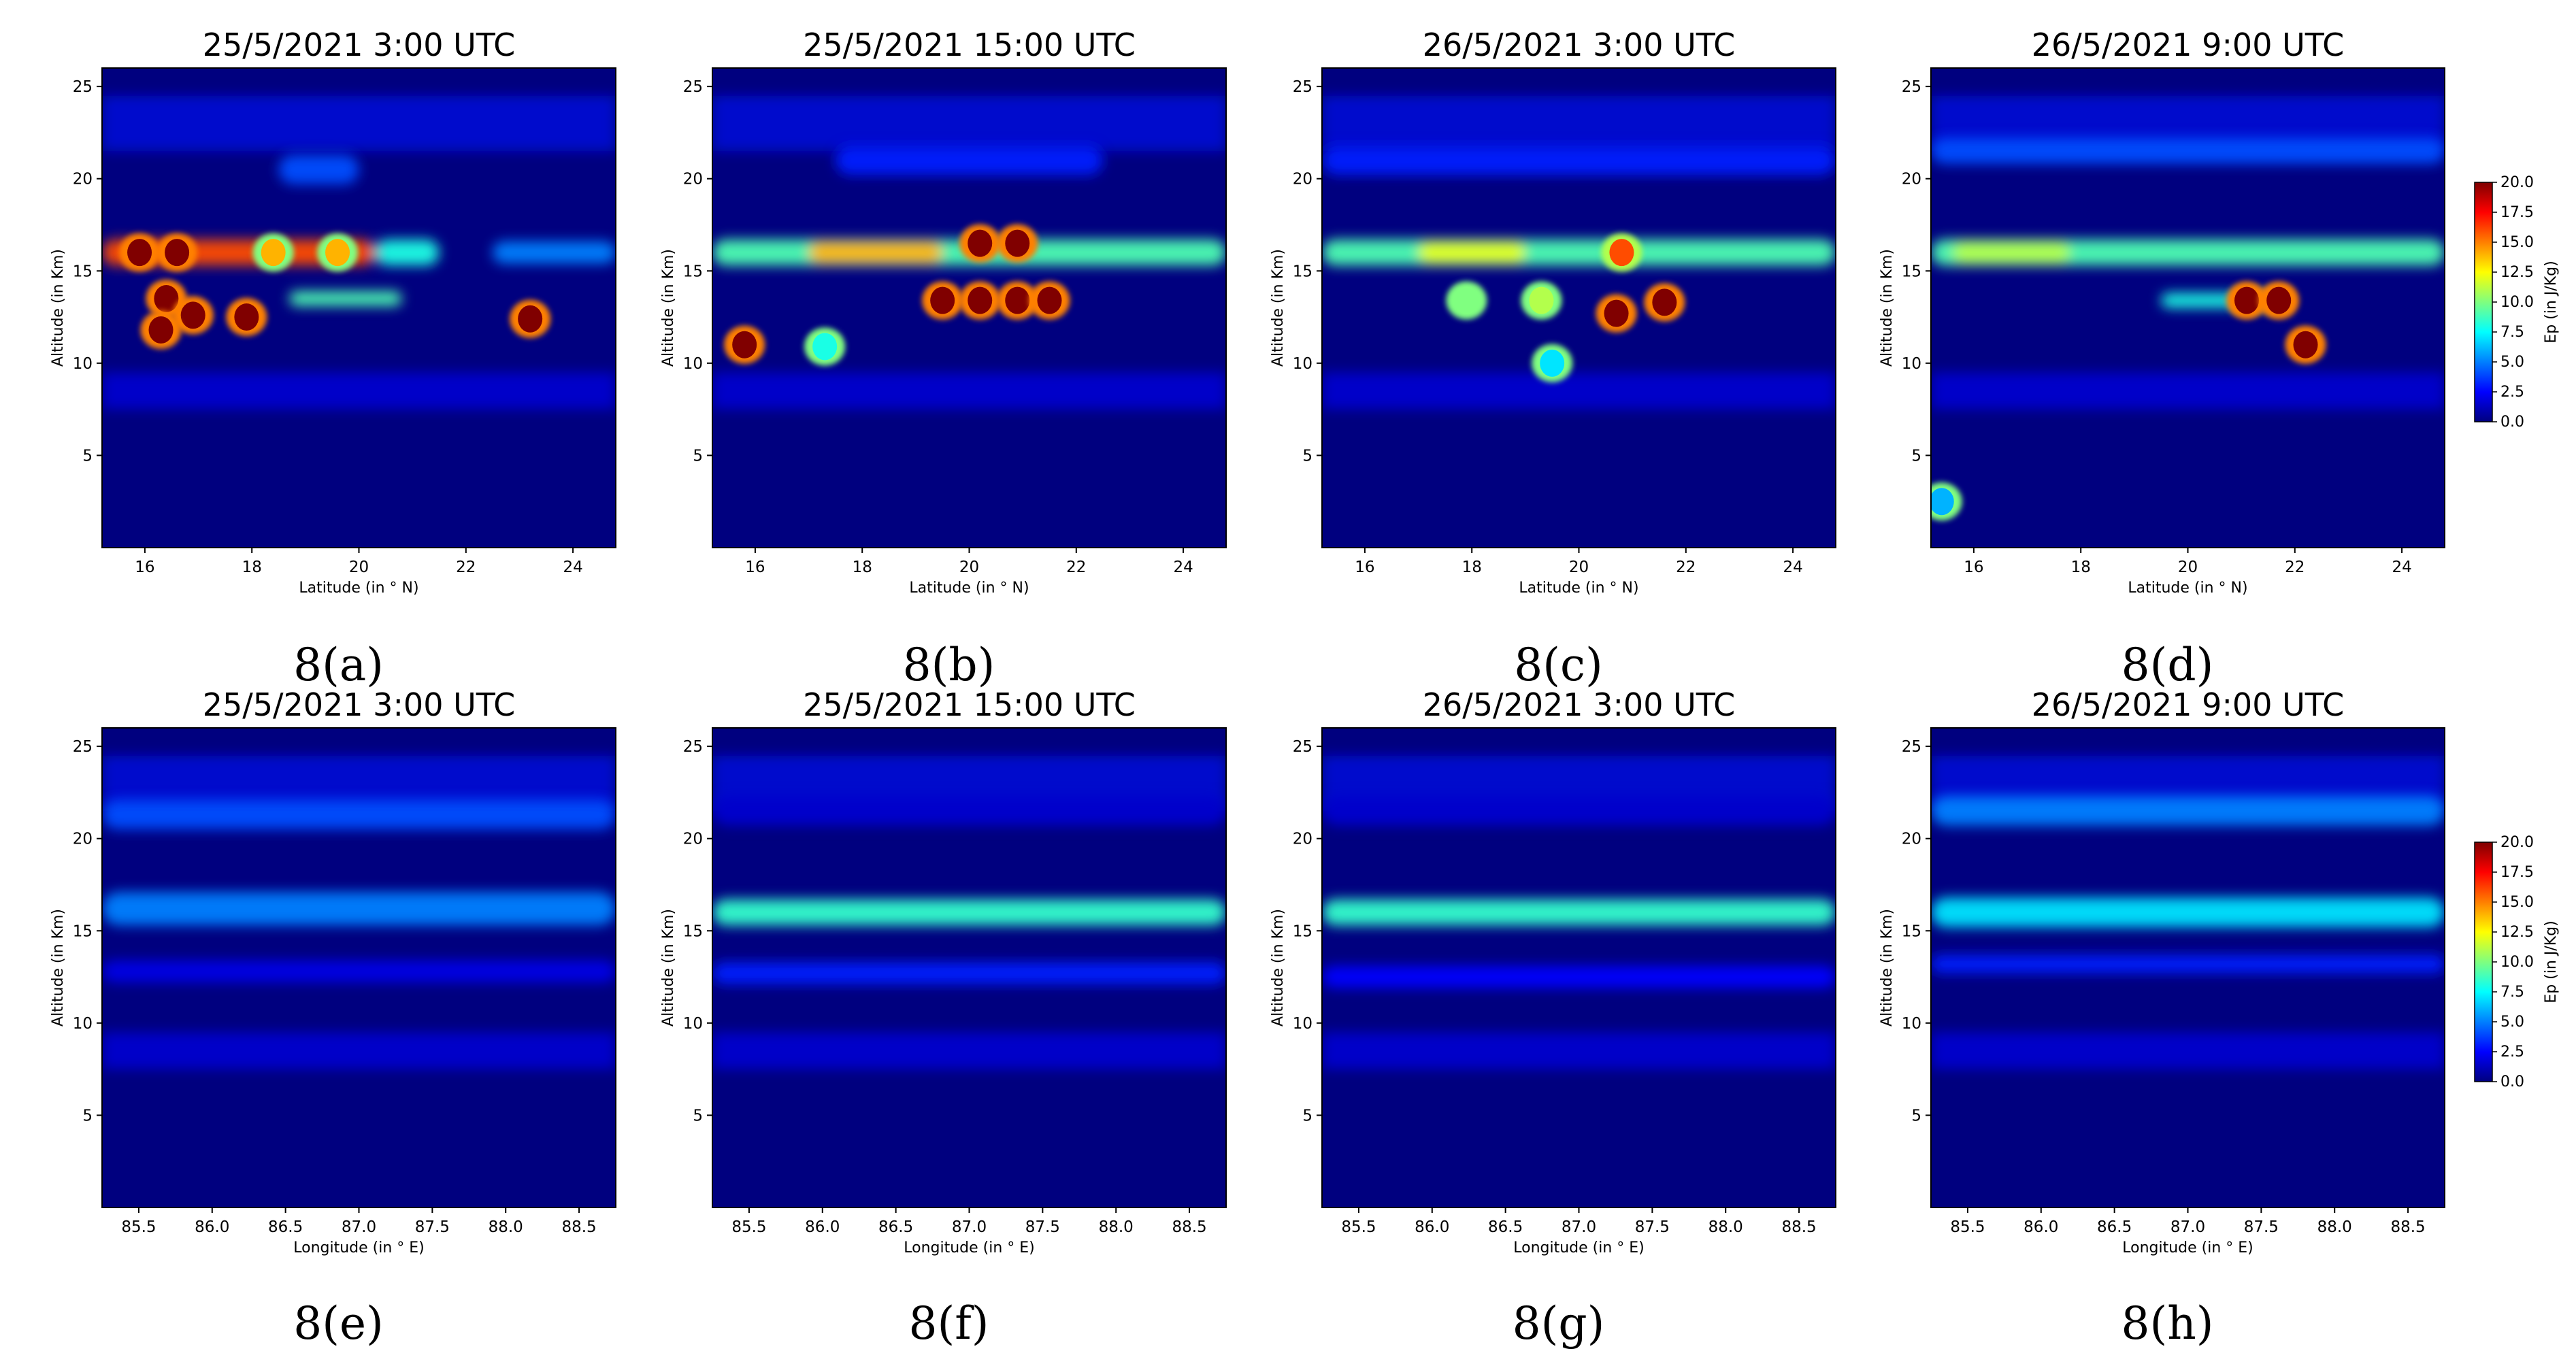  Describe the element at coordinates (949, 1323) in the screenshot. I see `panel-label: 8(f)` at that location.